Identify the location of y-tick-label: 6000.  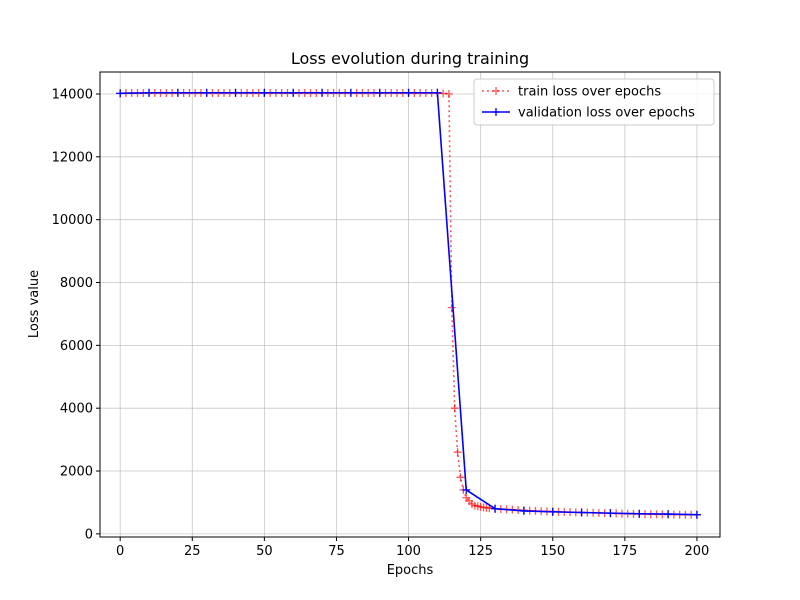
(76, 346).